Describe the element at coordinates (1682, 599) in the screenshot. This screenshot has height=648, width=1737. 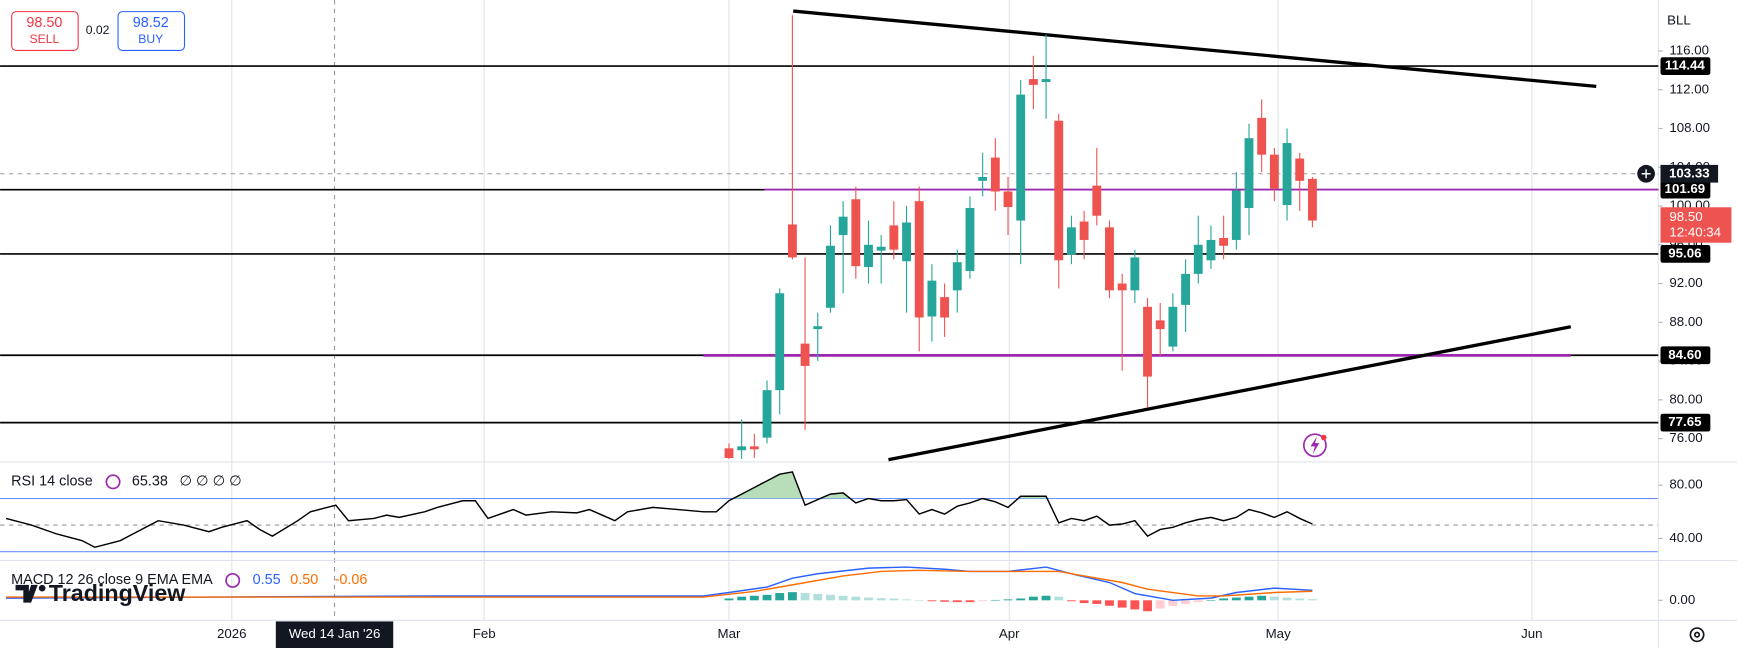
I see `y-tick-label: 0.00` at that location.